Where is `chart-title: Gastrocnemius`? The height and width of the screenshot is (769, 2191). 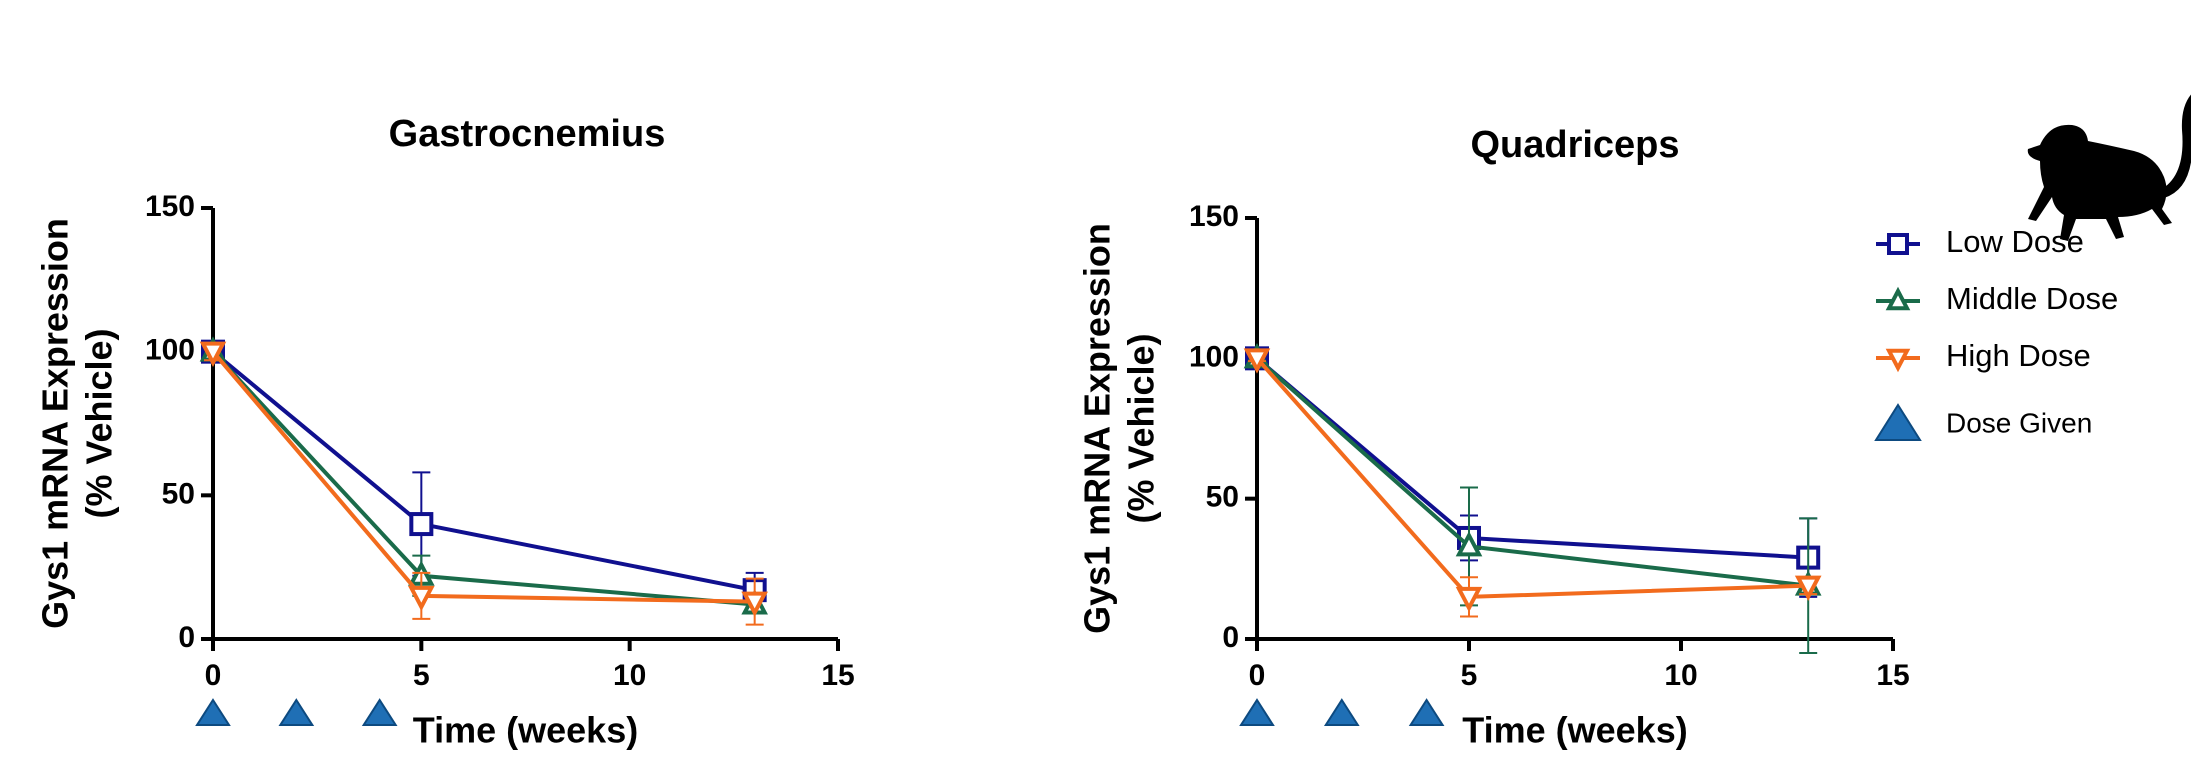
chart-title: Gastrocnemius is located at coordinates (527, 134).